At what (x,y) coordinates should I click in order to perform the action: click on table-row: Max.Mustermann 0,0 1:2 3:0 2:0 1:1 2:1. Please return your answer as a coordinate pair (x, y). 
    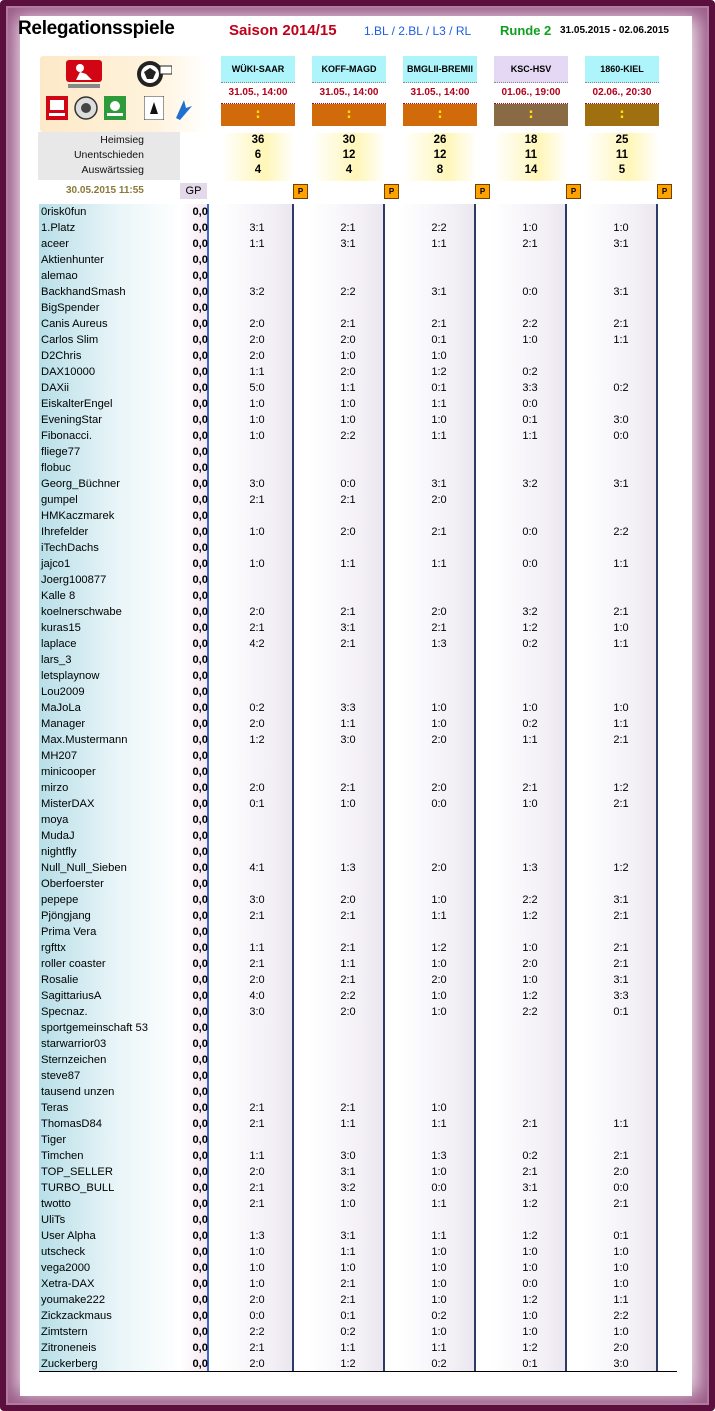
    Looking at the image, I should click on (357, 740).